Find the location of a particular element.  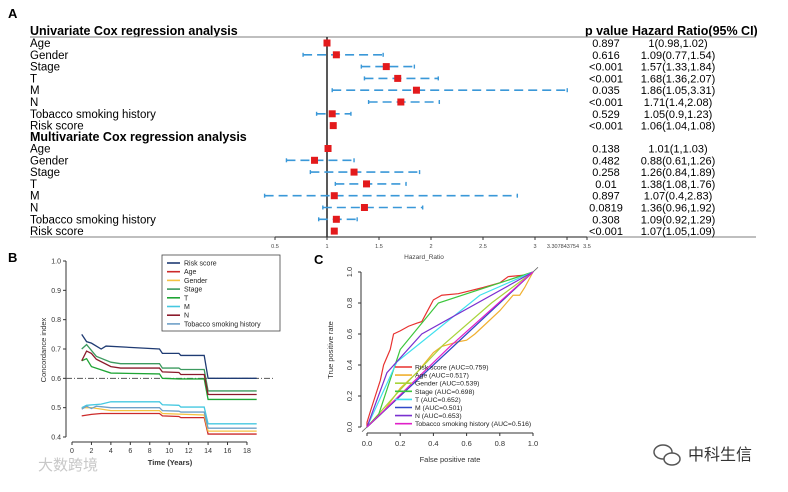

hazard-ratio-ci: 1.38(1.08,1.76) is located at coordinates (678, 185).